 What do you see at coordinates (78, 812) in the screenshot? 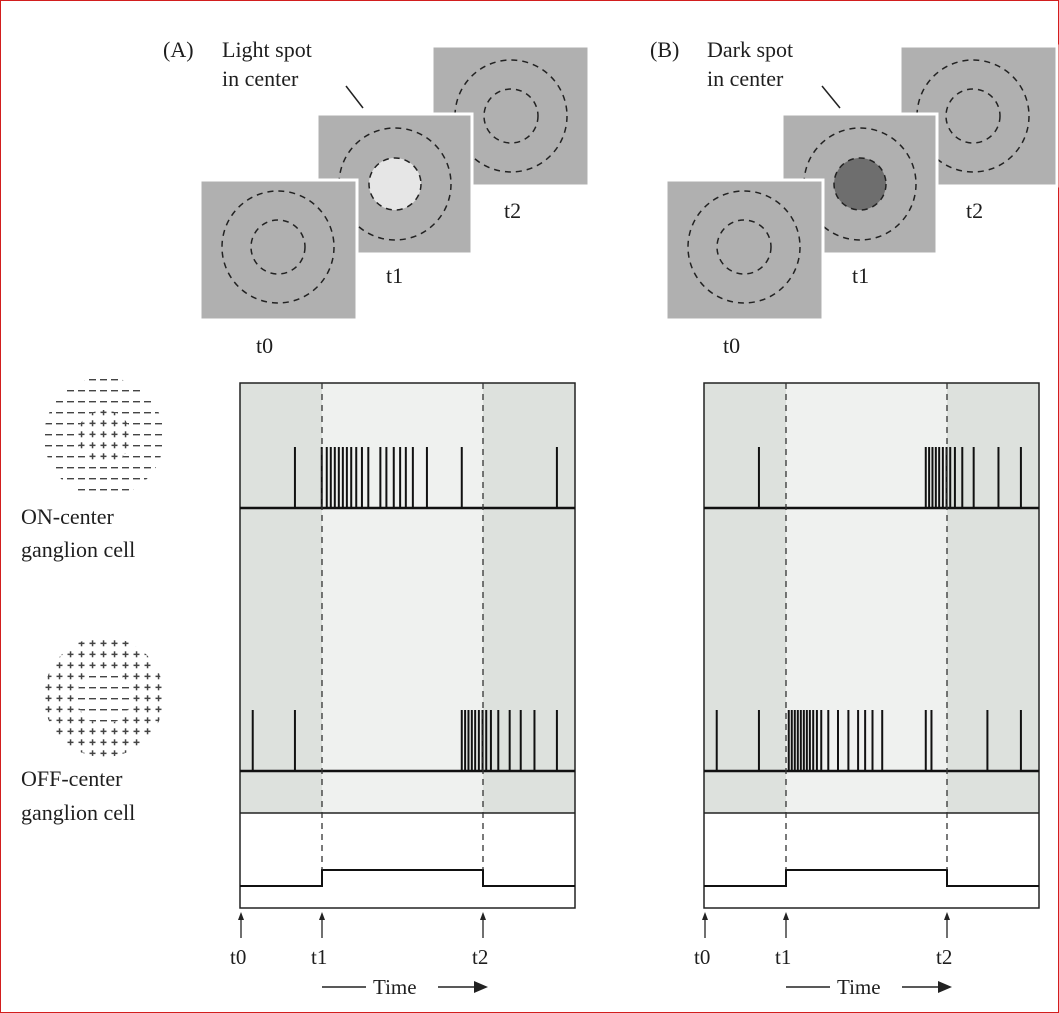
I see `off-center-label-line2: ganglion cell` at bounding box center [78, 812].